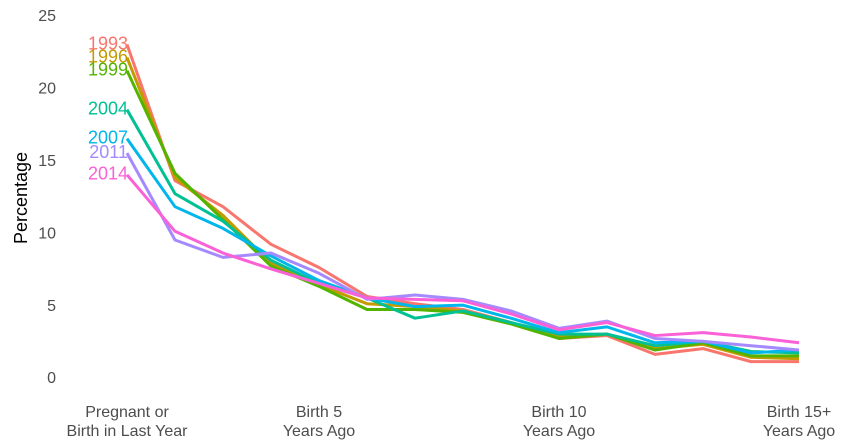 This screenshot has width=847, height=441. What do you see at coordinates (51, 378) in the screenshot?
I see `y-tick-label: 0` at bounding box center [51, 378].